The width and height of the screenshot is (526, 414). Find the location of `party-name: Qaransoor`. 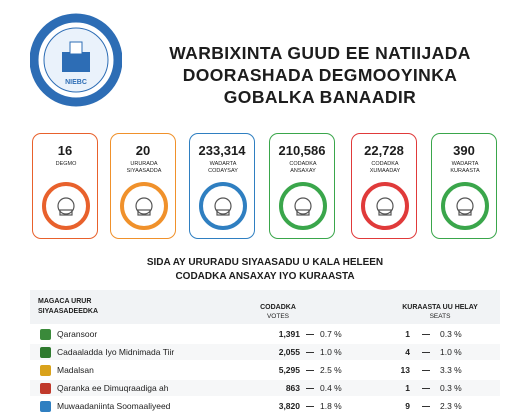

party-name: Qaransoor is located at coordinates (77, 334).